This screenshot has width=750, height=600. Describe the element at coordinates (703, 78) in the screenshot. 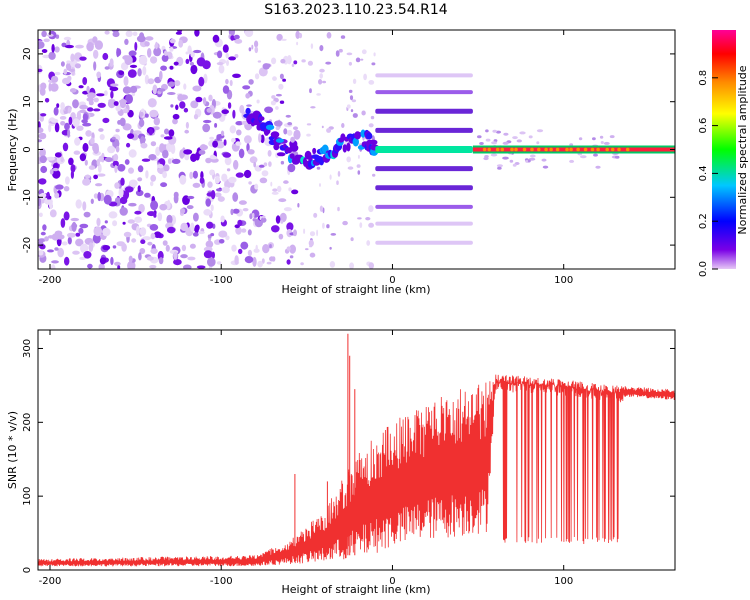

I see `colorbar-tick-label: 0.8` at that location.